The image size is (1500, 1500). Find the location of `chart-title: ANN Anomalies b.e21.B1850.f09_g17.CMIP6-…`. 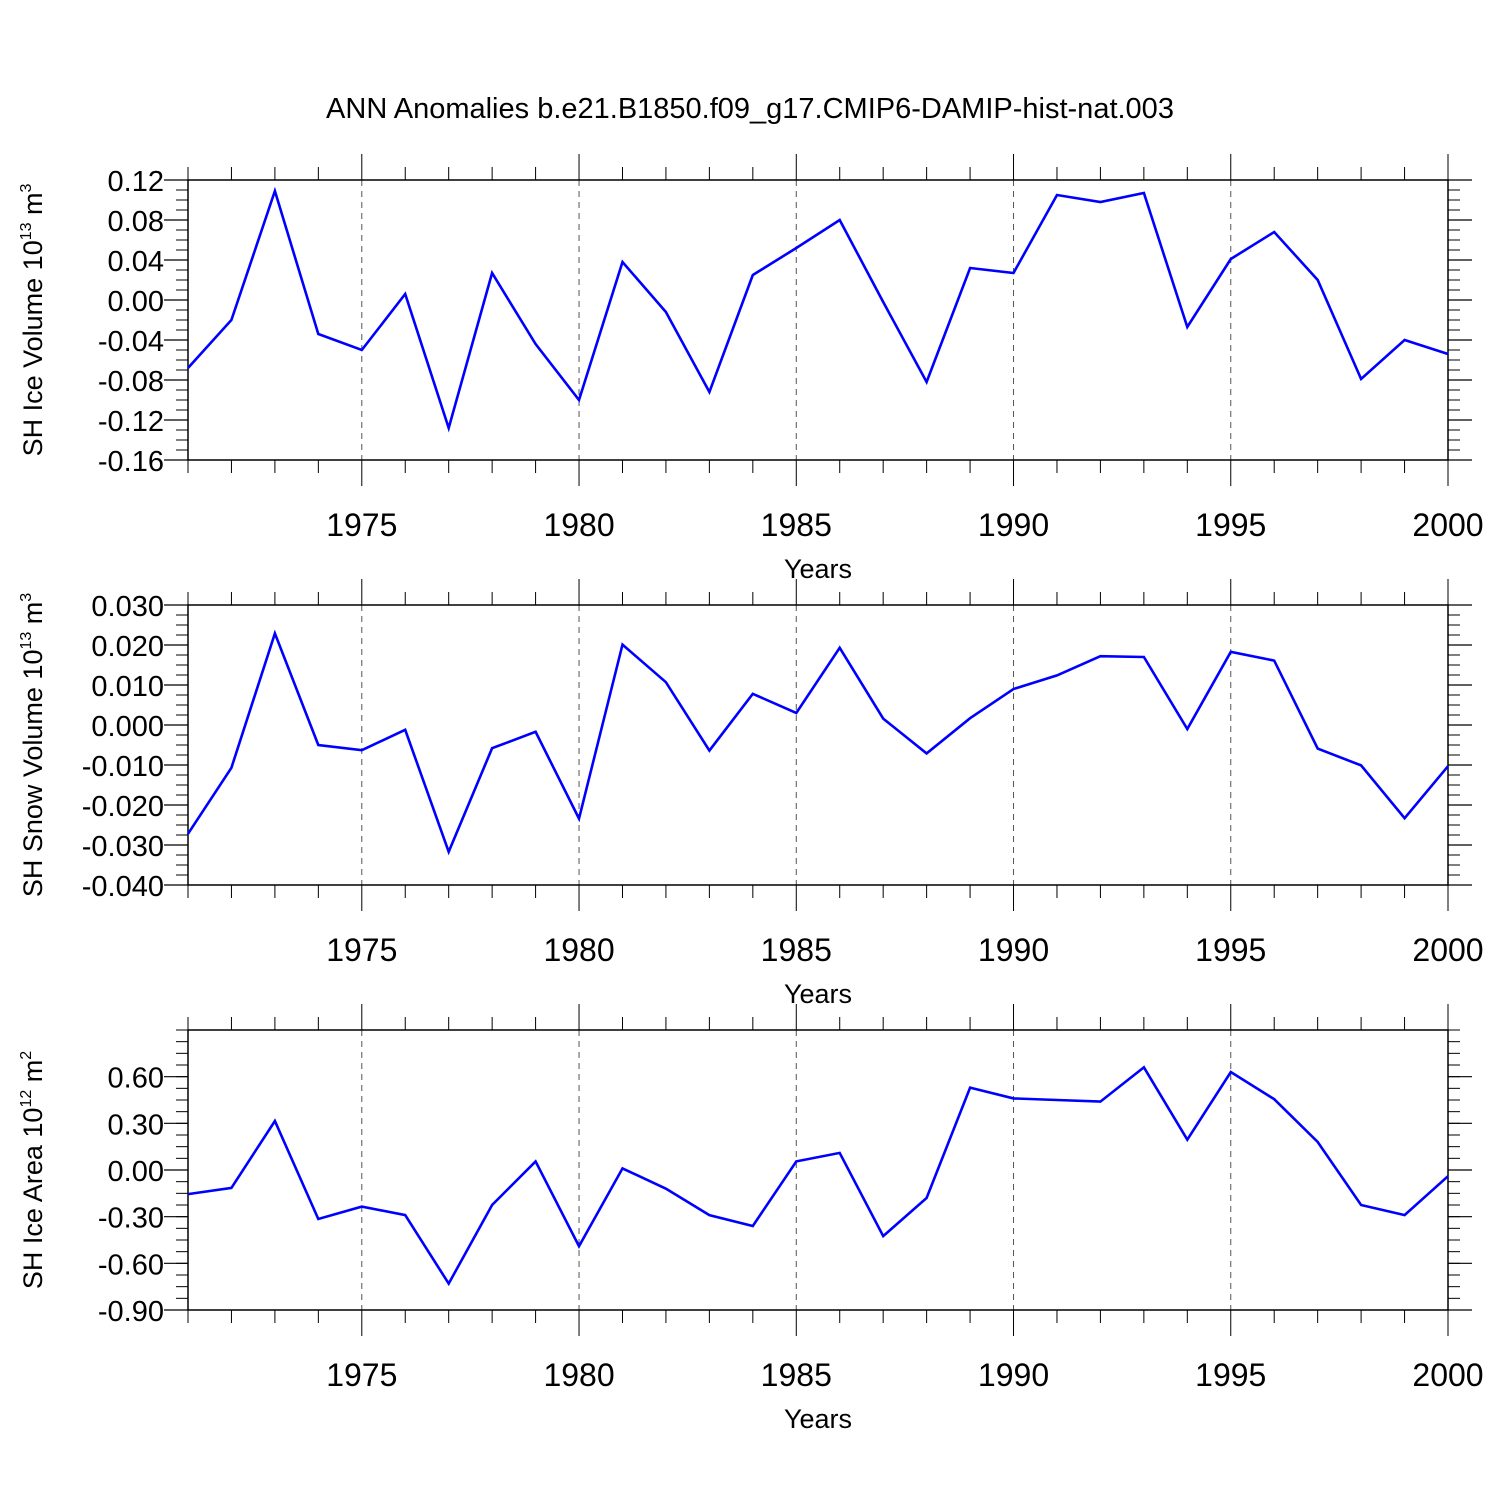

chart-title: ANN Anomalies b.e21.B1850.f09_g17.CMIP6-… is located at coordinates (750, 109).